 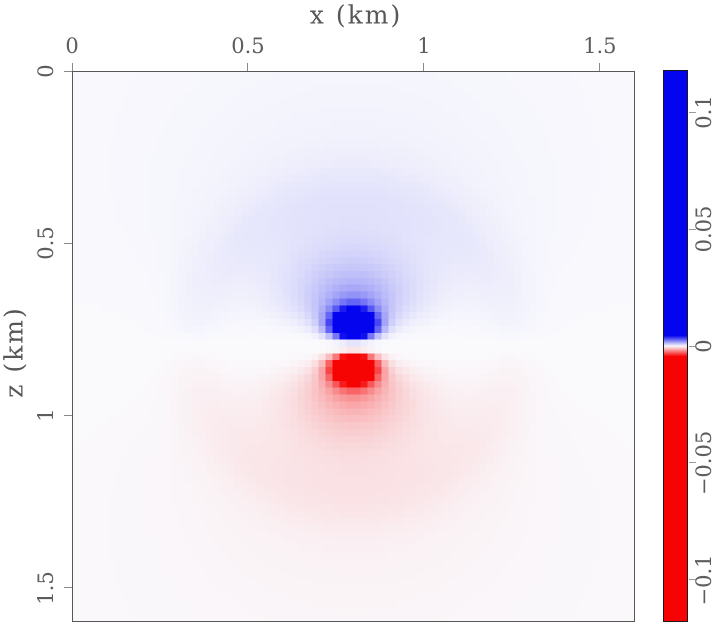 I want to click on z-axis-tick-label: 0, so click(x=46, y=71).